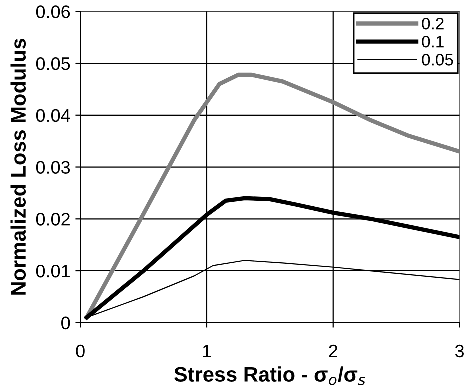 The image size is (474, 389). What do you see at coordinates (53, 167) in the screenshot?
I see `y-tick-label: 0.03` at bounding box center [53, 167].